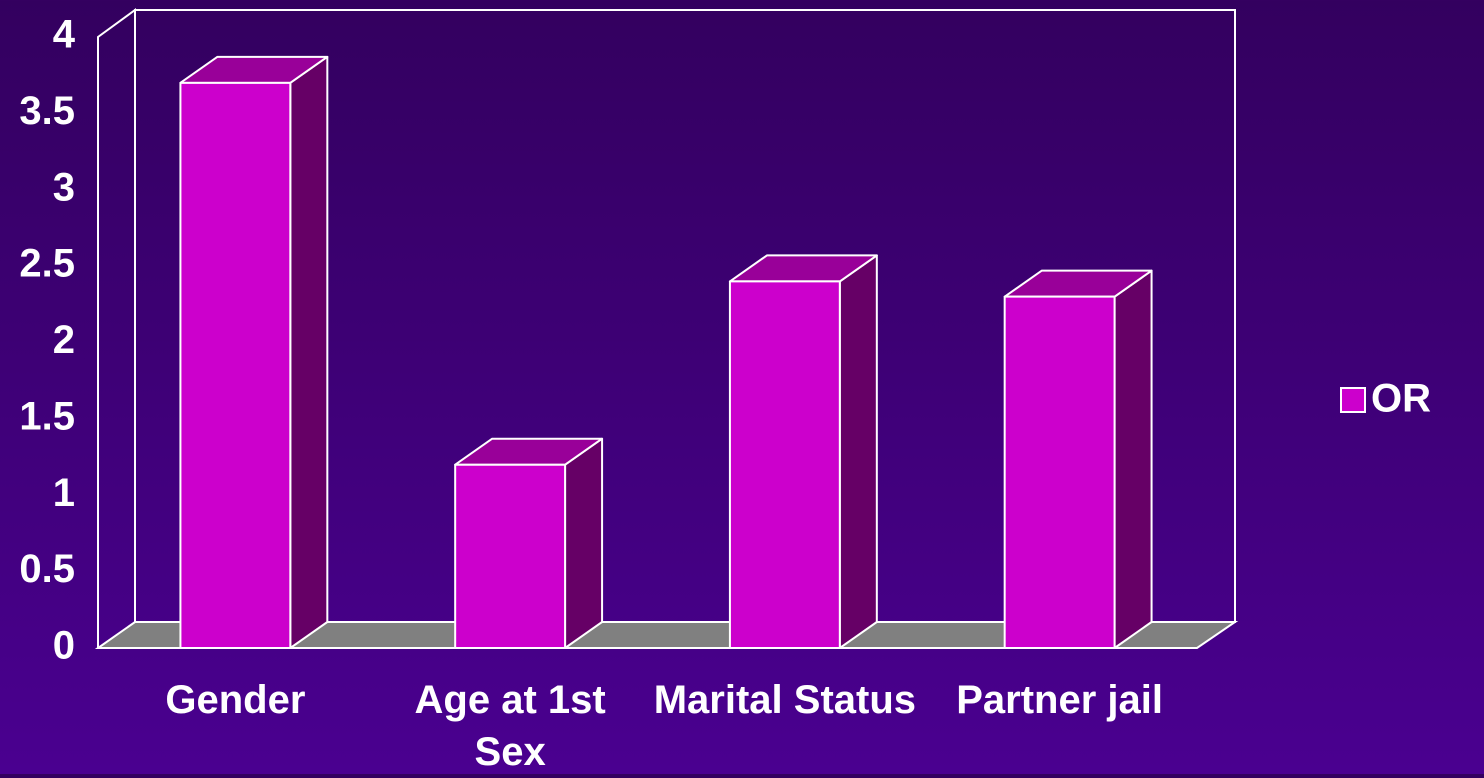  Describe the element at coordinates (1401, 399) in the screenshot. I see `legend-label: OR` at that location.